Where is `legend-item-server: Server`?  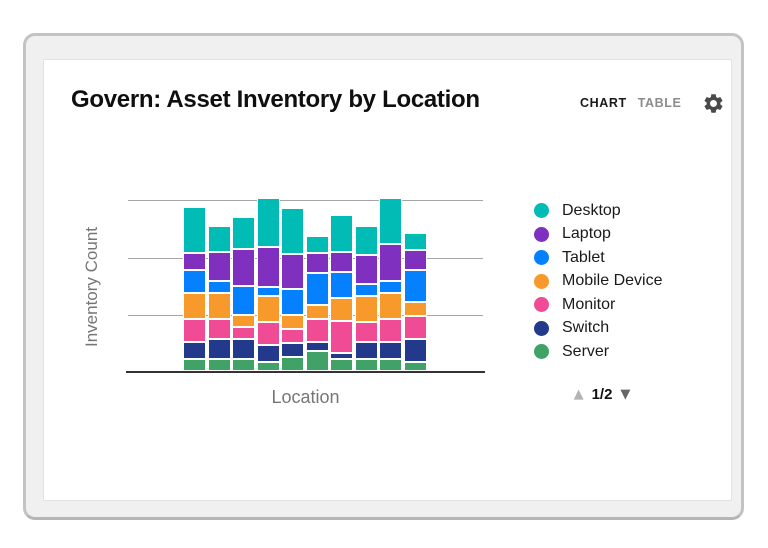
legend-item-server: Server is located at coordinates (598, 351).